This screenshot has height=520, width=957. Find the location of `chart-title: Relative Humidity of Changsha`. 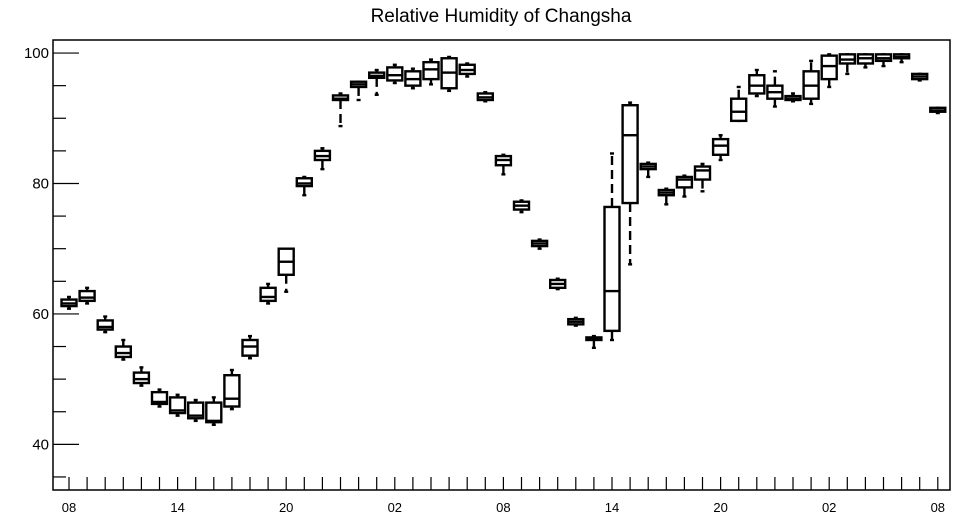

chart-title: Relative Humidity of Changsha is located at coordinates (501, 16).